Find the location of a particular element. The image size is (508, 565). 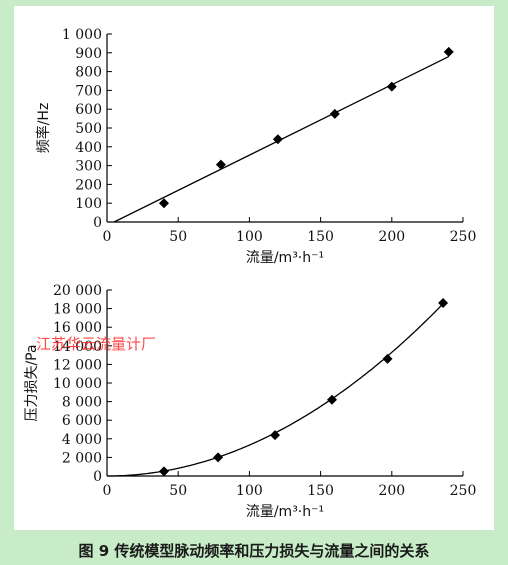

y-tick-label: 8 000 is located at coordinates (82, 403).